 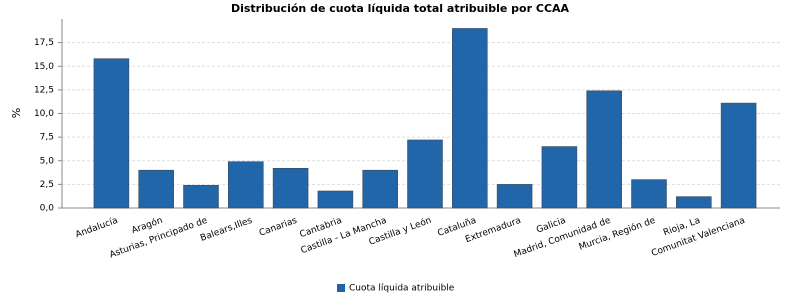 What do you see at coordinates (44, 43) in the screenshot?
I see `y-tick-label: 17,5` at bounding box center [44, 43].